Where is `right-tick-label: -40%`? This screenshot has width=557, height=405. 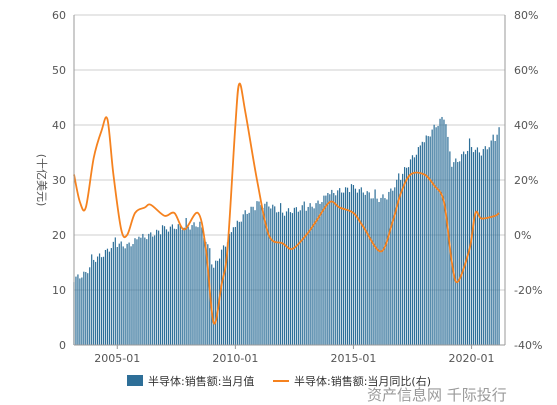 right-tick-label: -40% is located at coordinates (528, 345).